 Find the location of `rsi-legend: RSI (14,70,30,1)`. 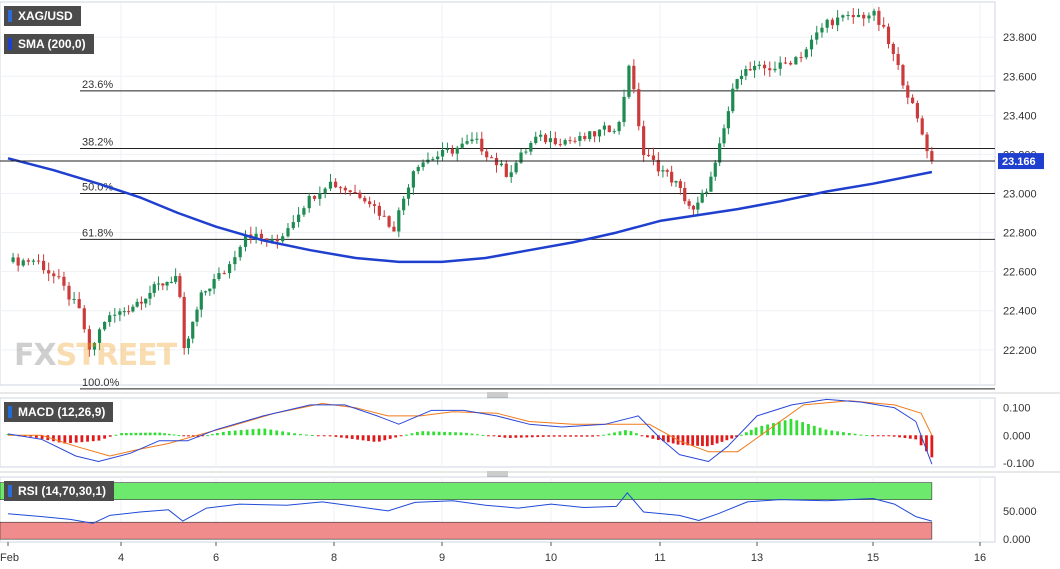

rsi-legend: RSI (14,70,30,1) is located at coordinates (59, 491).